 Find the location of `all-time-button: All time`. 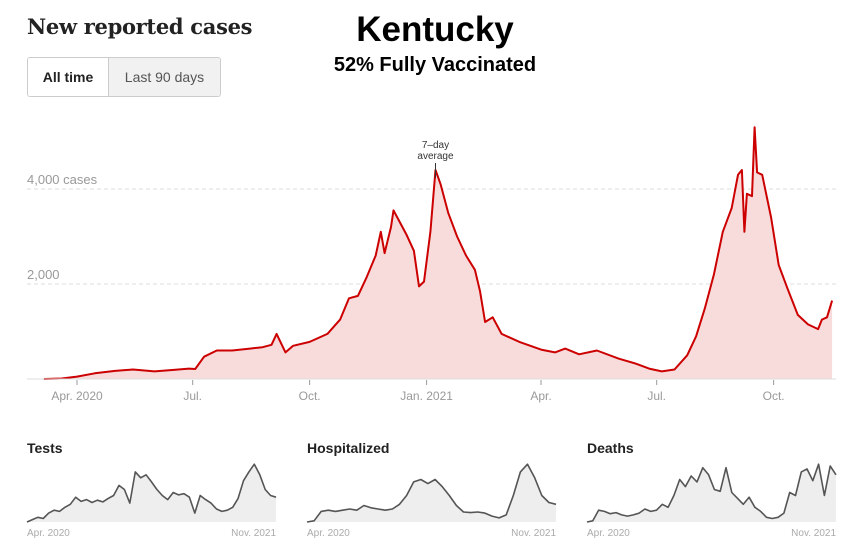

all-time-button: All time is located at coordinates (68, 77).